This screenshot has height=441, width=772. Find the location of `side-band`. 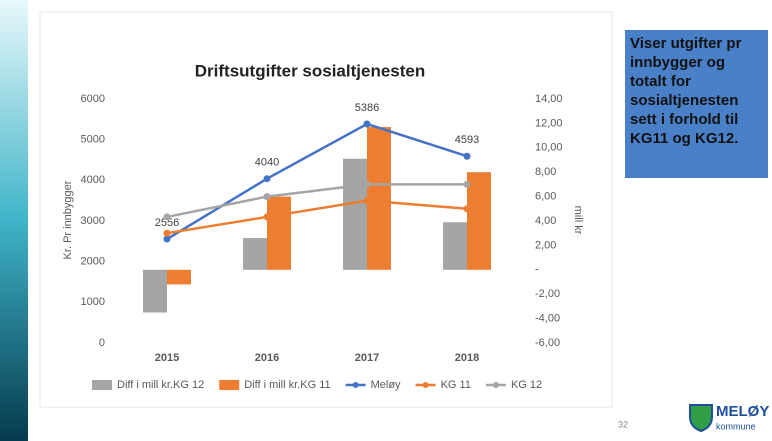

side-band is located at coordinates (14, 220).